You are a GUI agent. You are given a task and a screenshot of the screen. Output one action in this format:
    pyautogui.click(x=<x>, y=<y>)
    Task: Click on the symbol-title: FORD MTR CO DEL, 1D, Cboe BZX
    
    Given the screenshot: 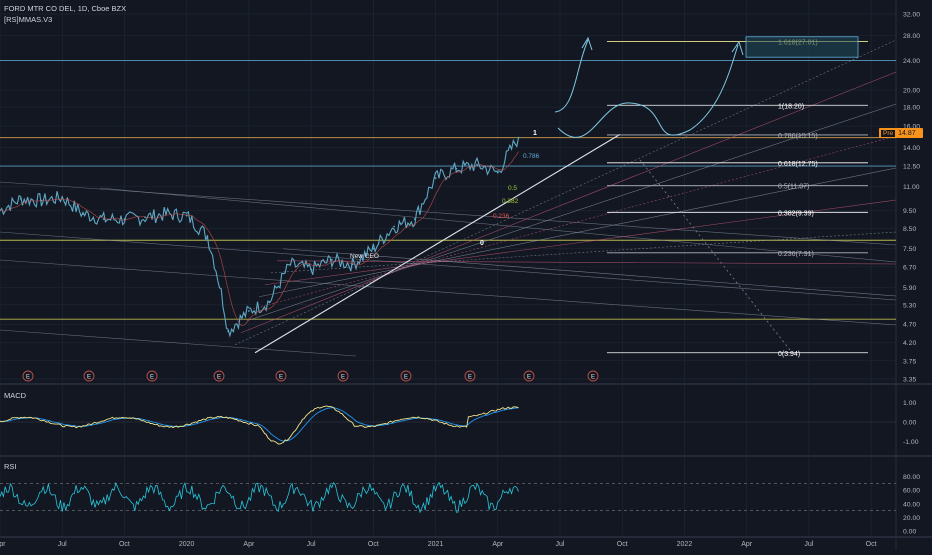 What is the action you would take?
    pyautogui.click(x=65, y=8)
    